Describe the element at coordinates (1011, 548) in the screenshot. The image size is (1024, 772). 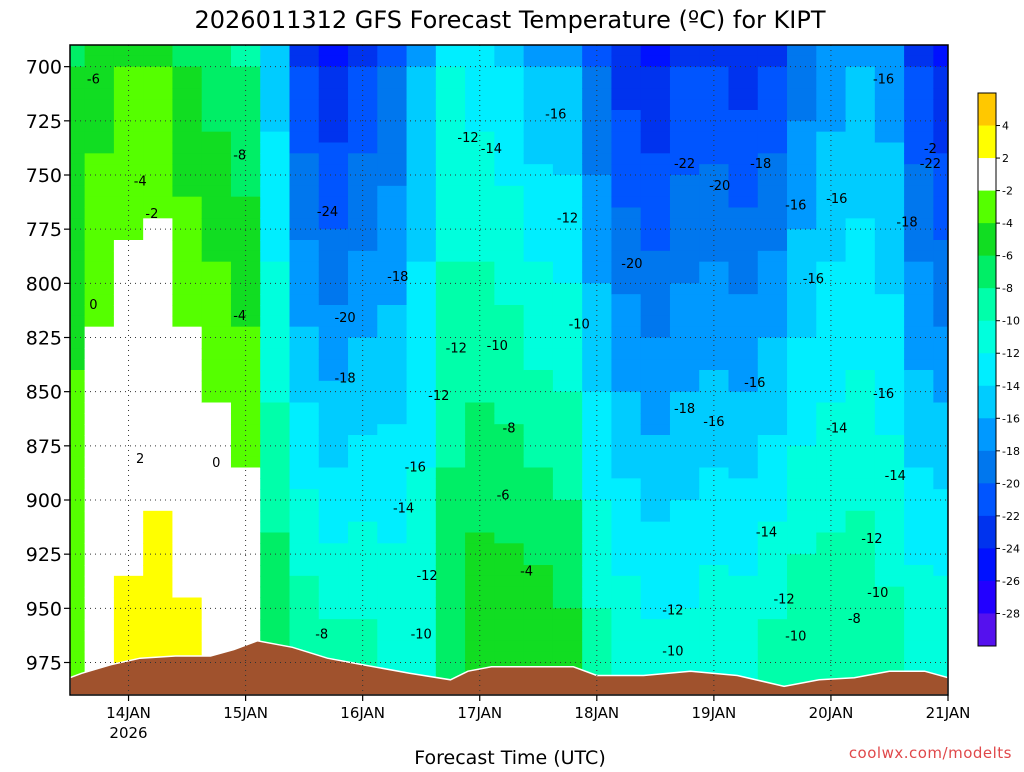
I see `colorbar-tick-label: -24` at that location.